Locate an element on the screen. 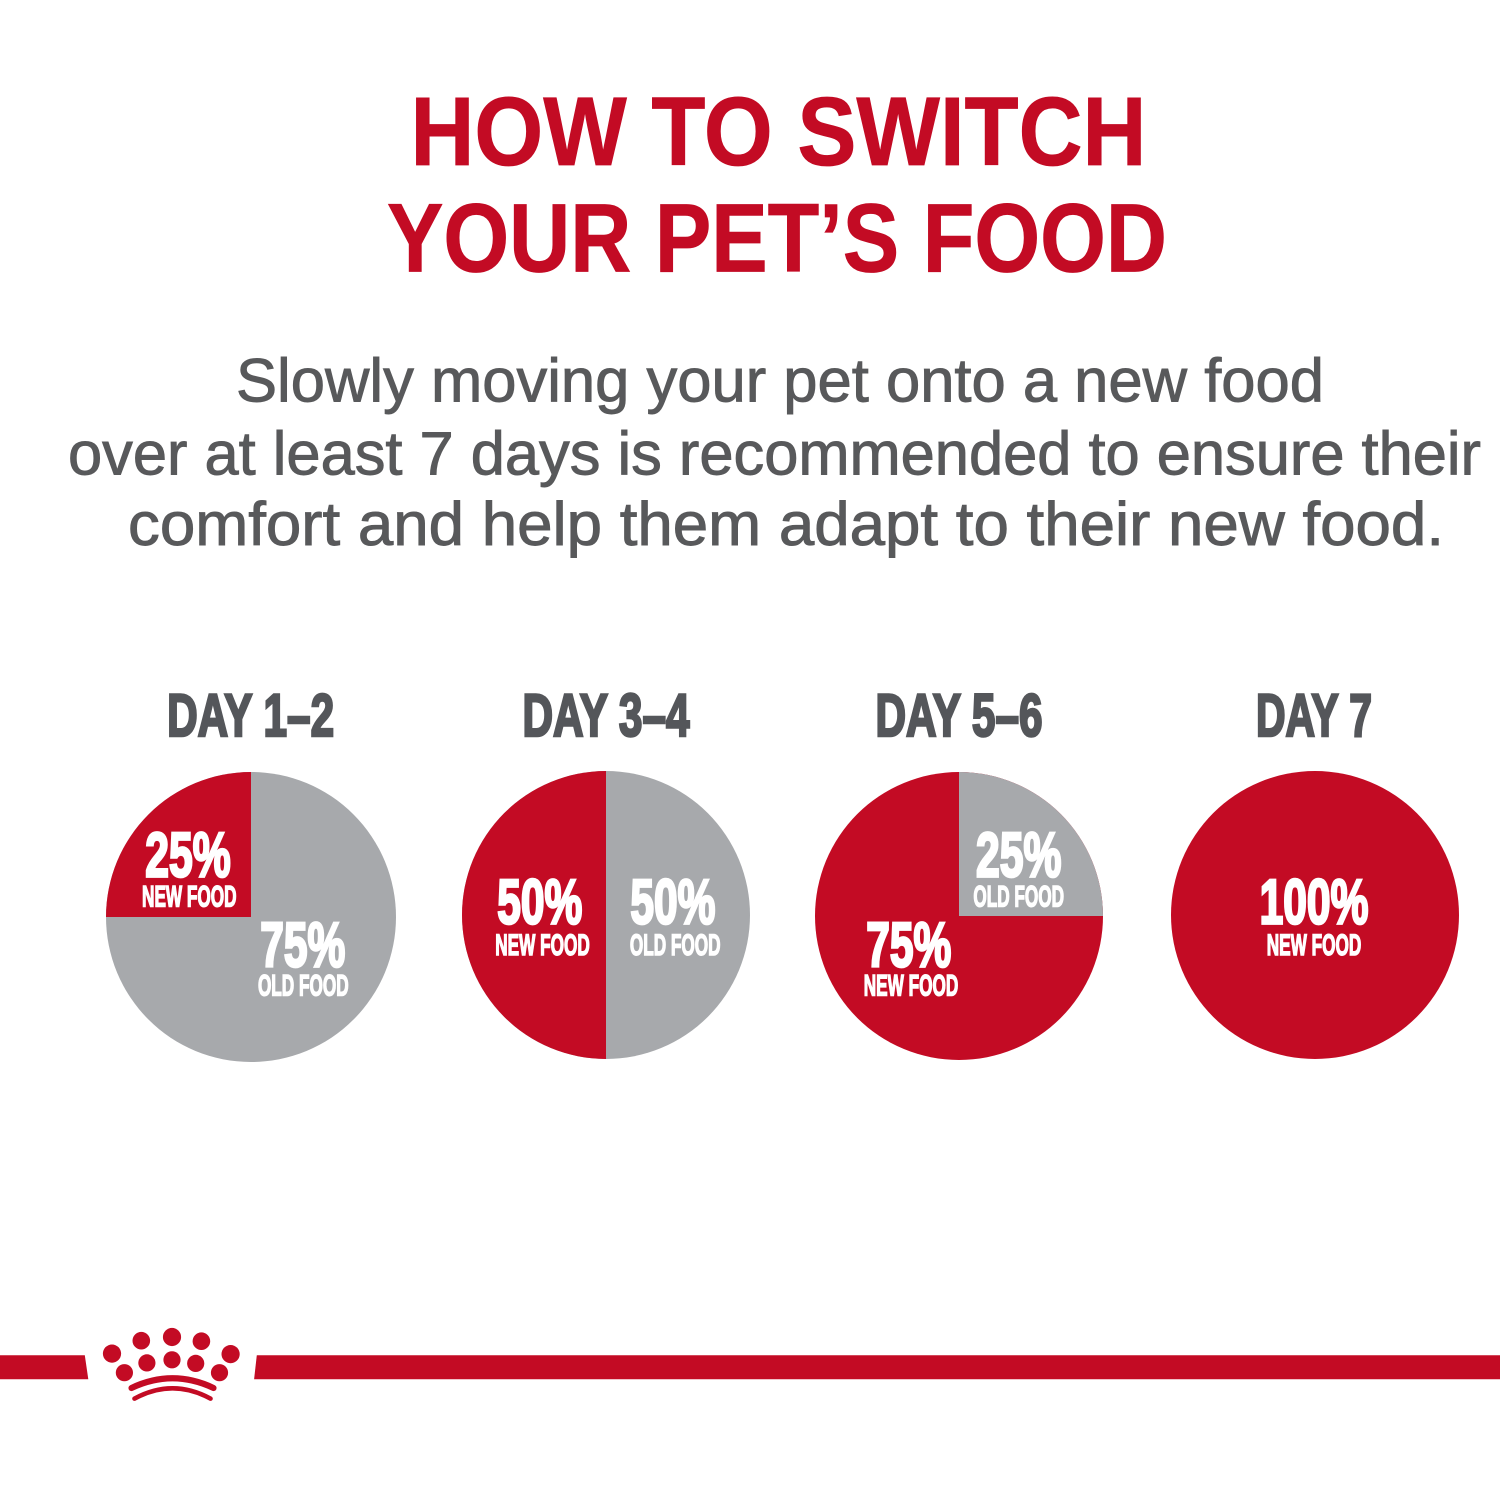 Image resolution: width=1500 pixels, height=1500 pixels. svg-text: YOUR PET’S FOOD is located at coordinates (777, 238).